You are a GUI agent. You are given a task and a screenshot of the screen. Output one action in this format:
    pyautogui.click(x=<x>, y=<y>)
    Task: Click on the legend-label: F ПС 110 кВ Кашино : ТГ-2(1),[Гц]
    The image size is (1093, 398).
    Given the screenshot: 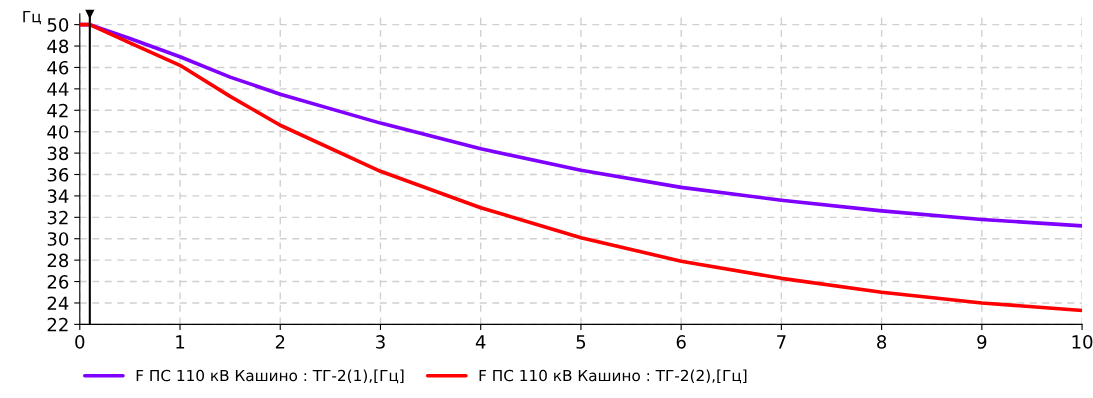 What is the action you would take?
    pyautogui.click(x=270, y=376)
    